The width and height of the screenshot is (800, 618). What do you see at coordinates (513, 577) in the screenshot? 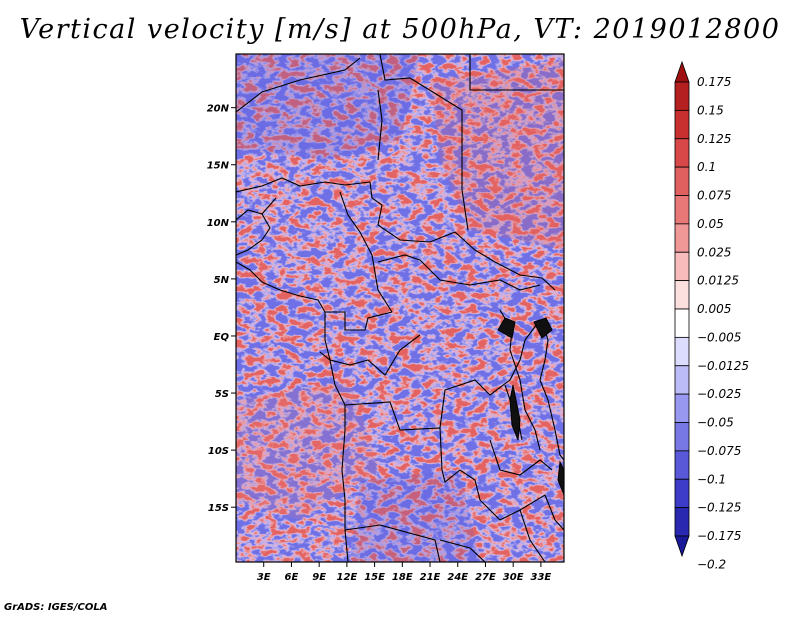
I see `lon-tick-label: 30E` at bounding box center [513, 577].